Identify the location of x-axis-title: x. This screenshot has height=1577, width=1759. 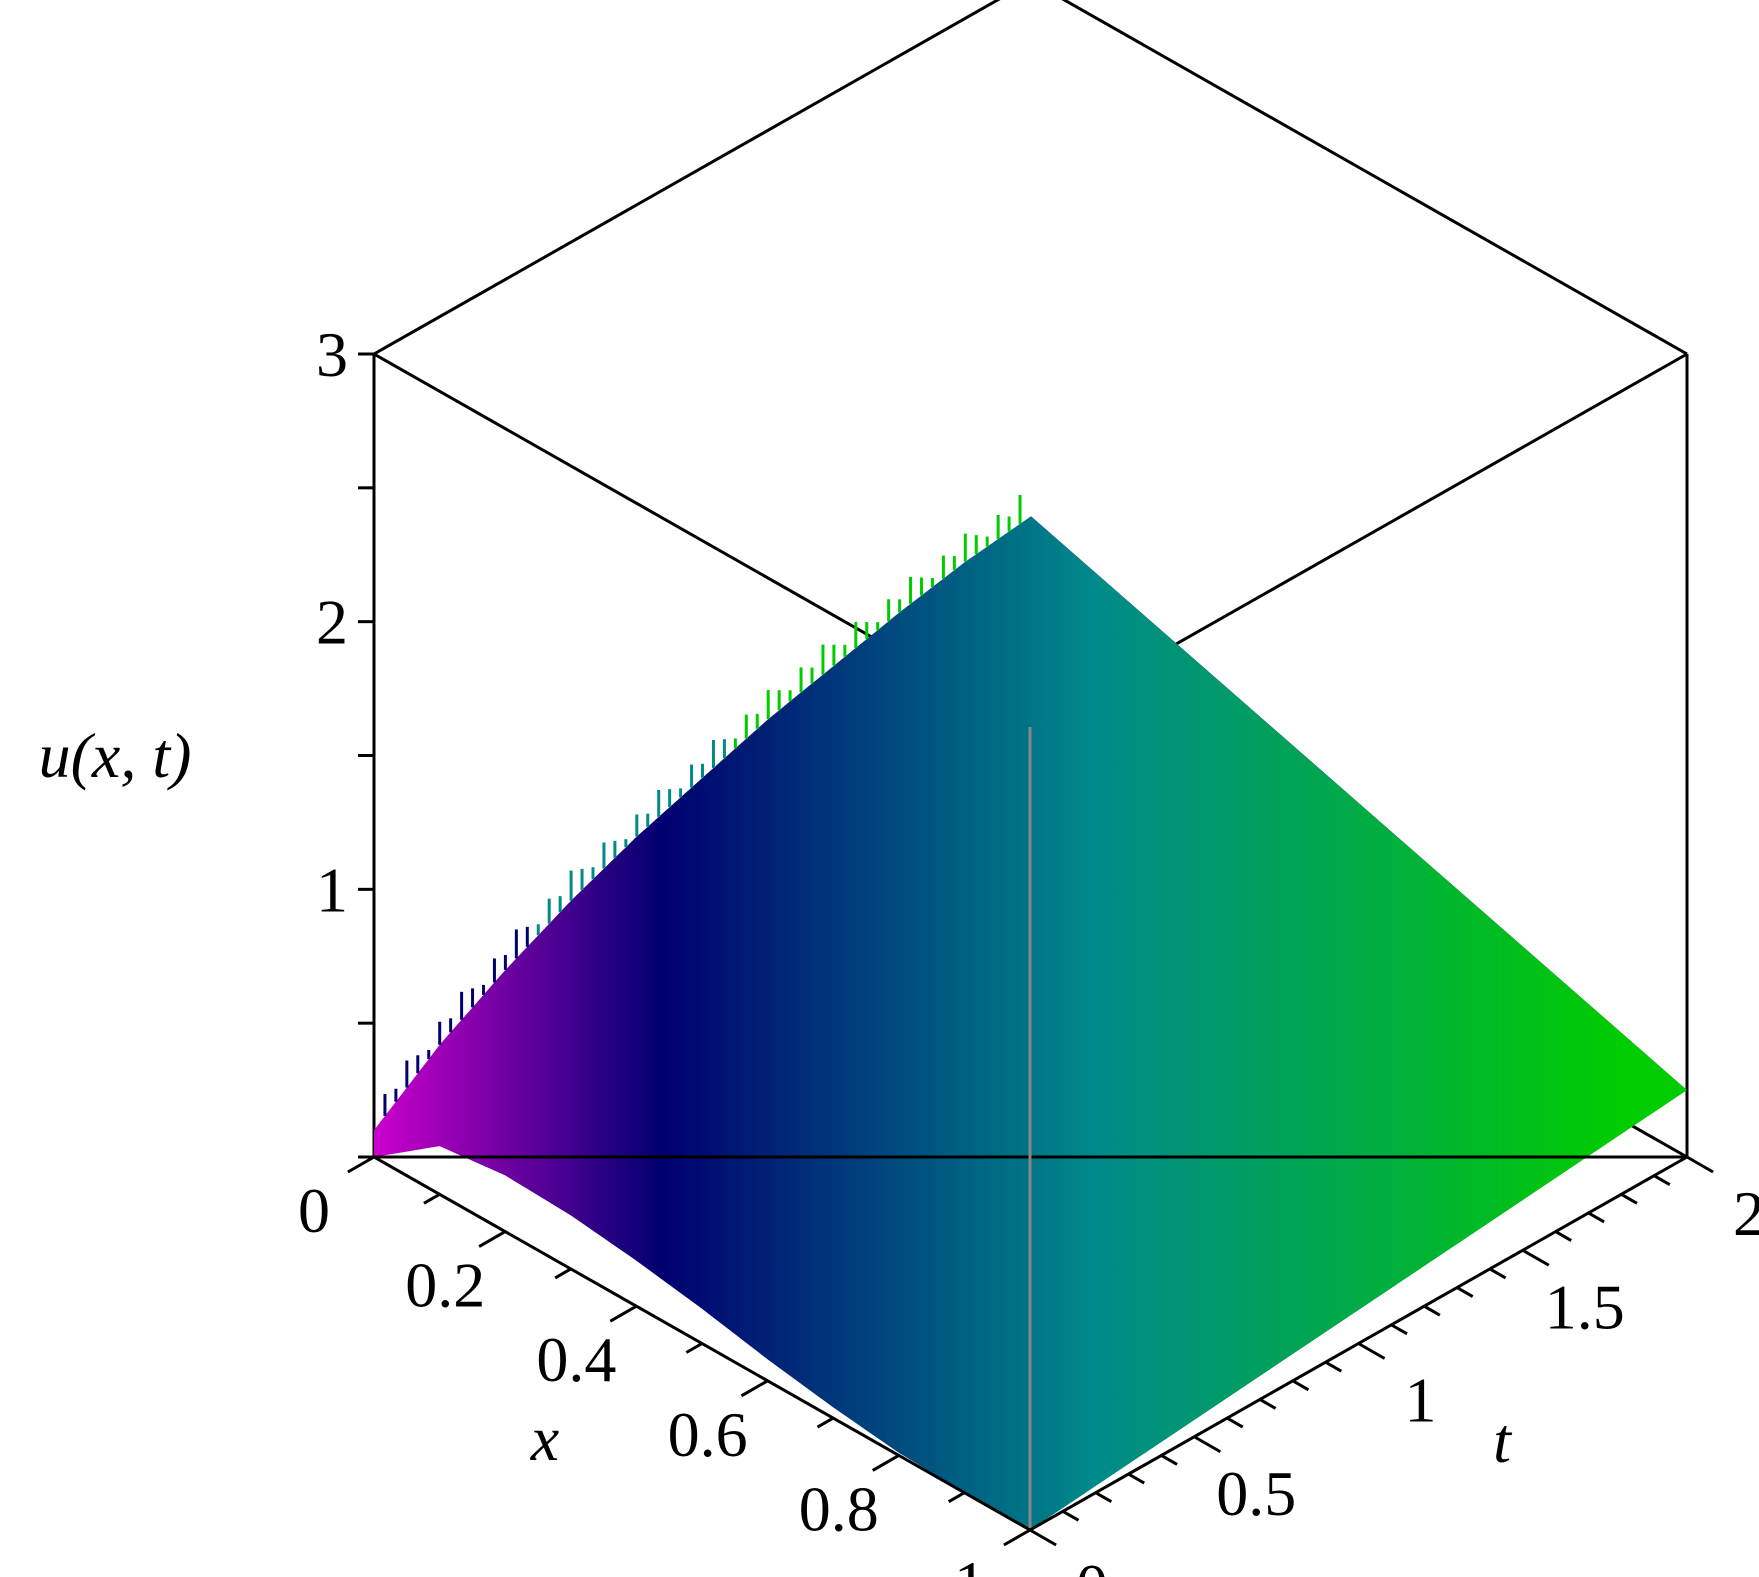
(544, 1438).